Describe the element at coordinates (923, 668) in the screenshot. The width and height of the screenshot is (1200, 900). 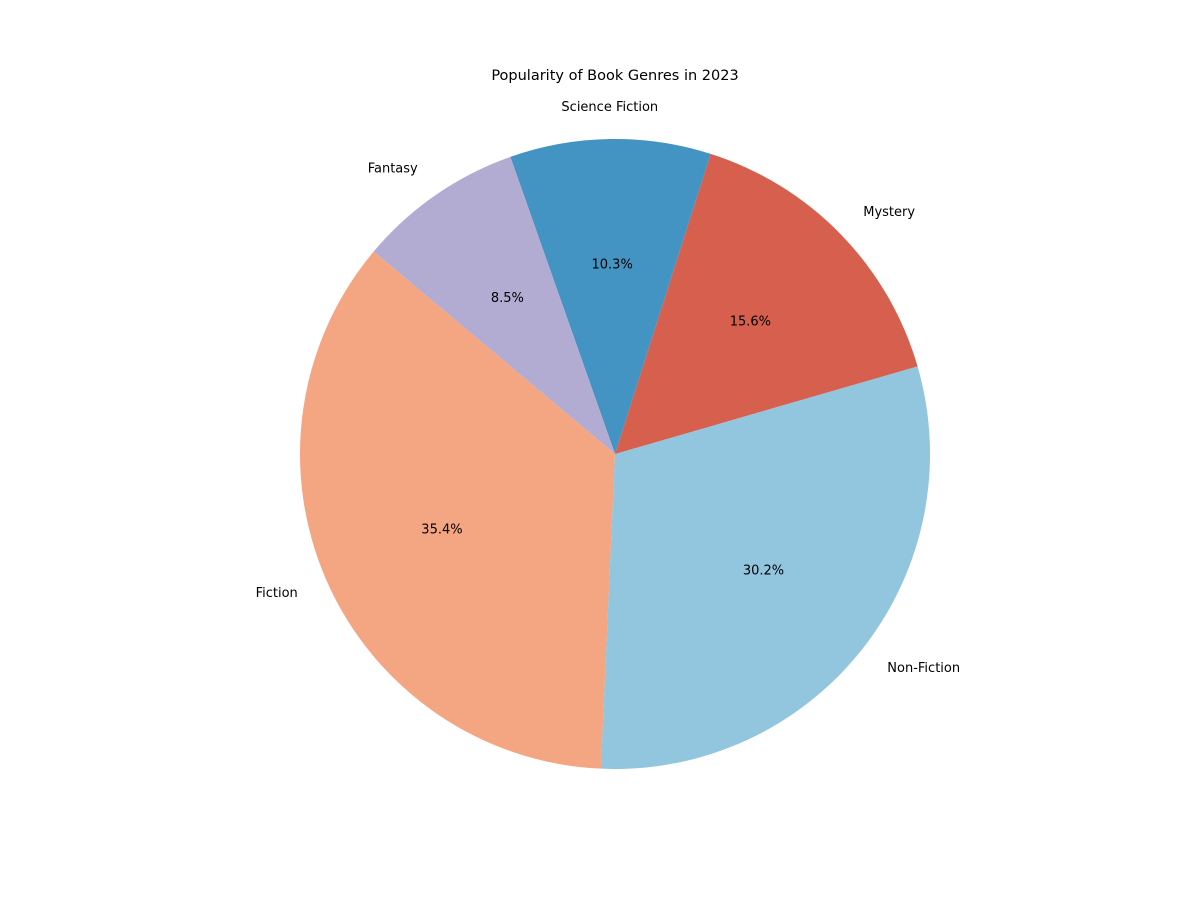
I see `slice-label-non-fiction: Non-Fiction` at that location.